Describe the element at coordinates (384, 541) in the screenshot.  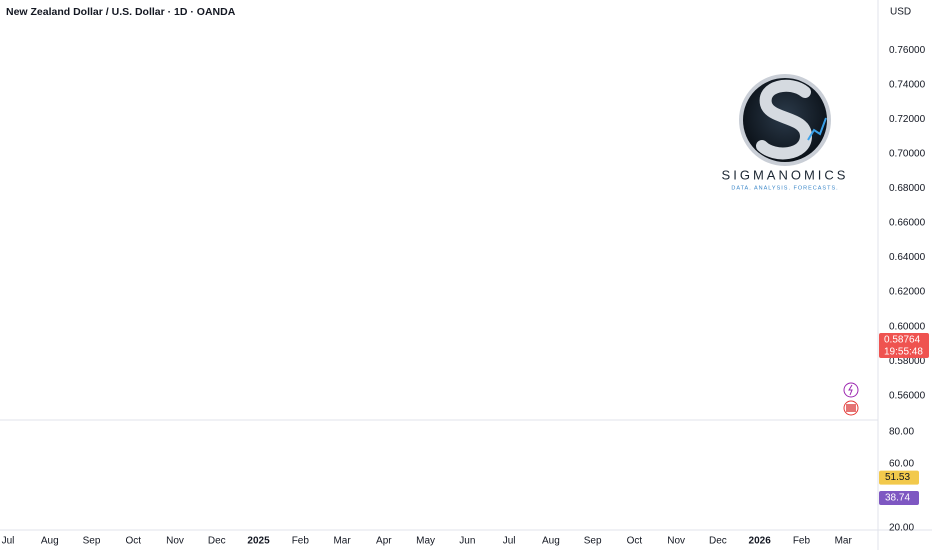
I see `x-tick-label: Apr` at that location.